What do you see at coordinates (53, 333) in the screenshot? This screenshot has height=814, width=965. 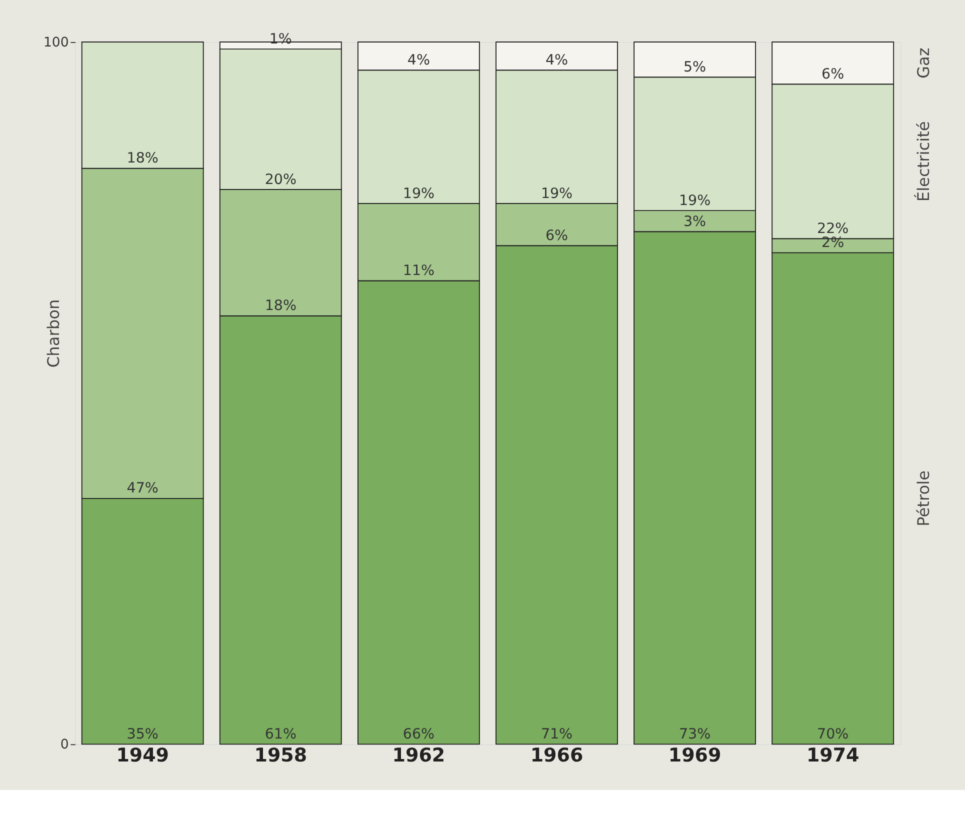 I see `text: Charbon` at bounding box center [53, 333].